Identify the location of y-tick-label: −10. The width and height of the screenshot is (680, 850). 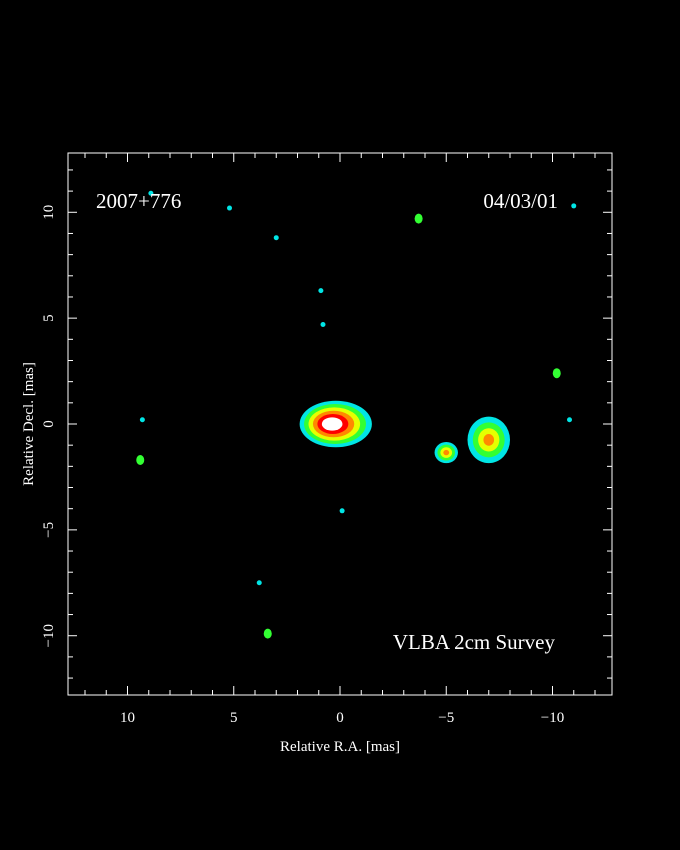
(49, 635).